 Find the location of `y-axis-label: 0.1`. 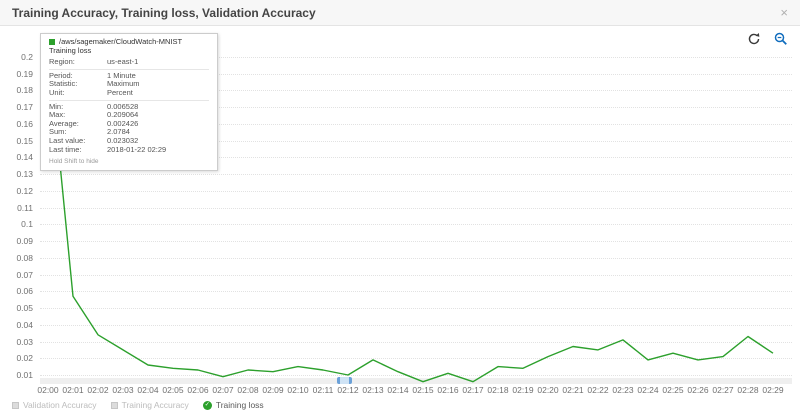

y-axis-label: 0.1 is located at coordinates (27, 224).